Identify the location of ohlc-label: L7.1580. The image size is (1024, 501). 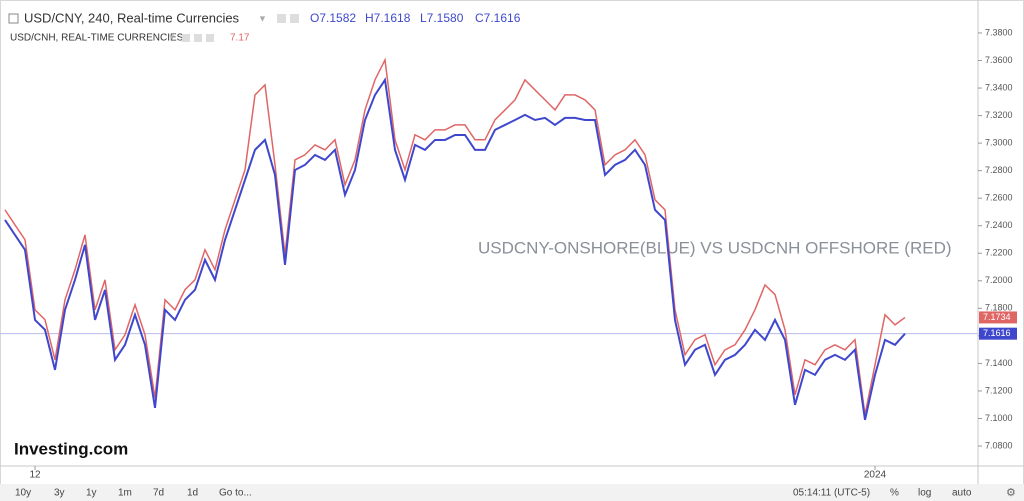
(442, 18).